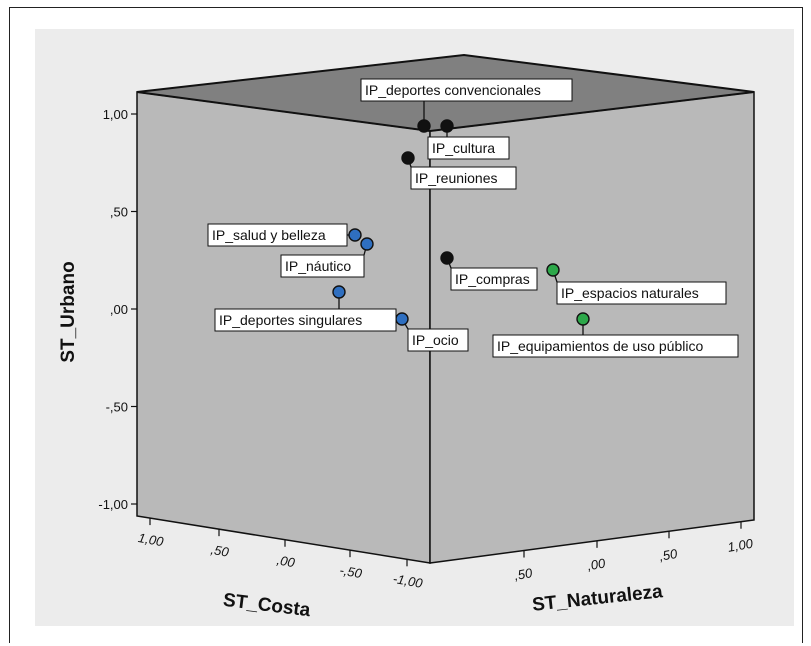  I want to click on point-label: IP_deportes singulares, so click(305, 320).